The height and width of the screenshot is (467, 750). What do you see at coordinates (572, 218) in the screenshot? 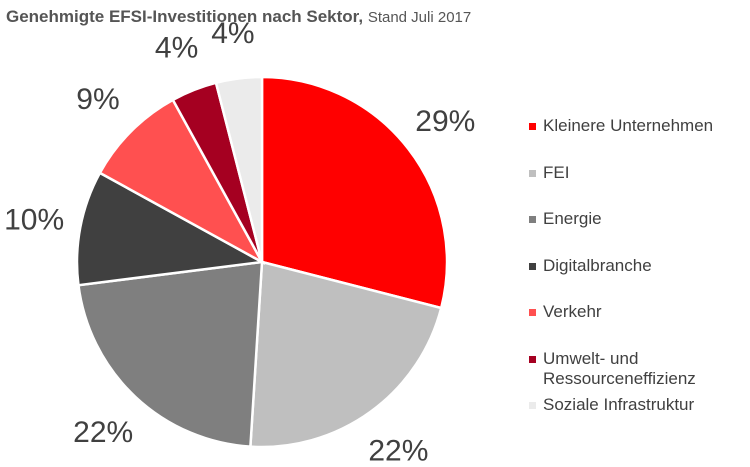
I see `legend-label: Energie` at bounding box center [572, 218].